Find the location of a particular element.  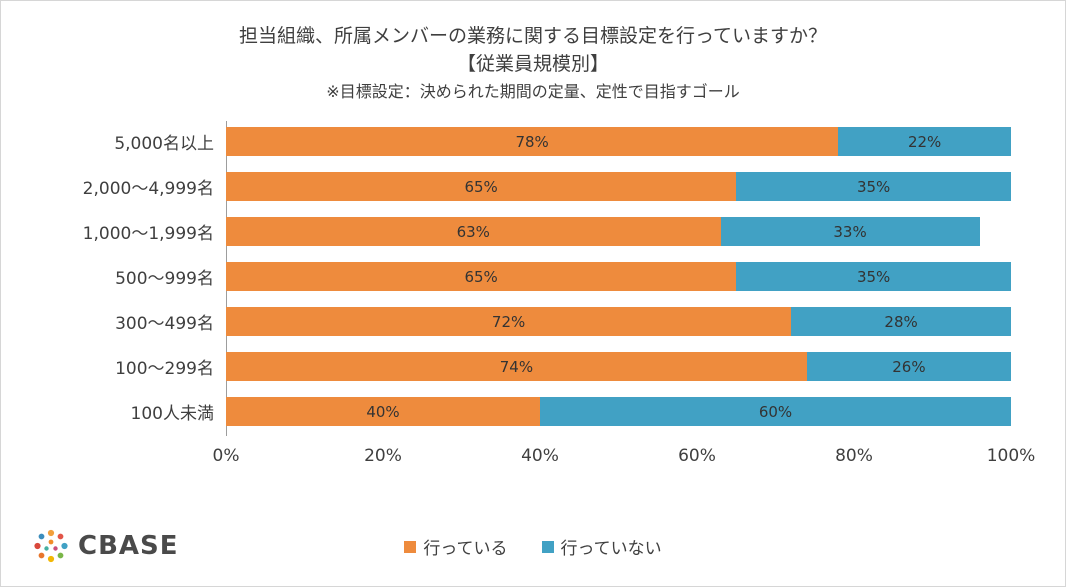

cbase-logo-icon is located at coordinates (51, 546).